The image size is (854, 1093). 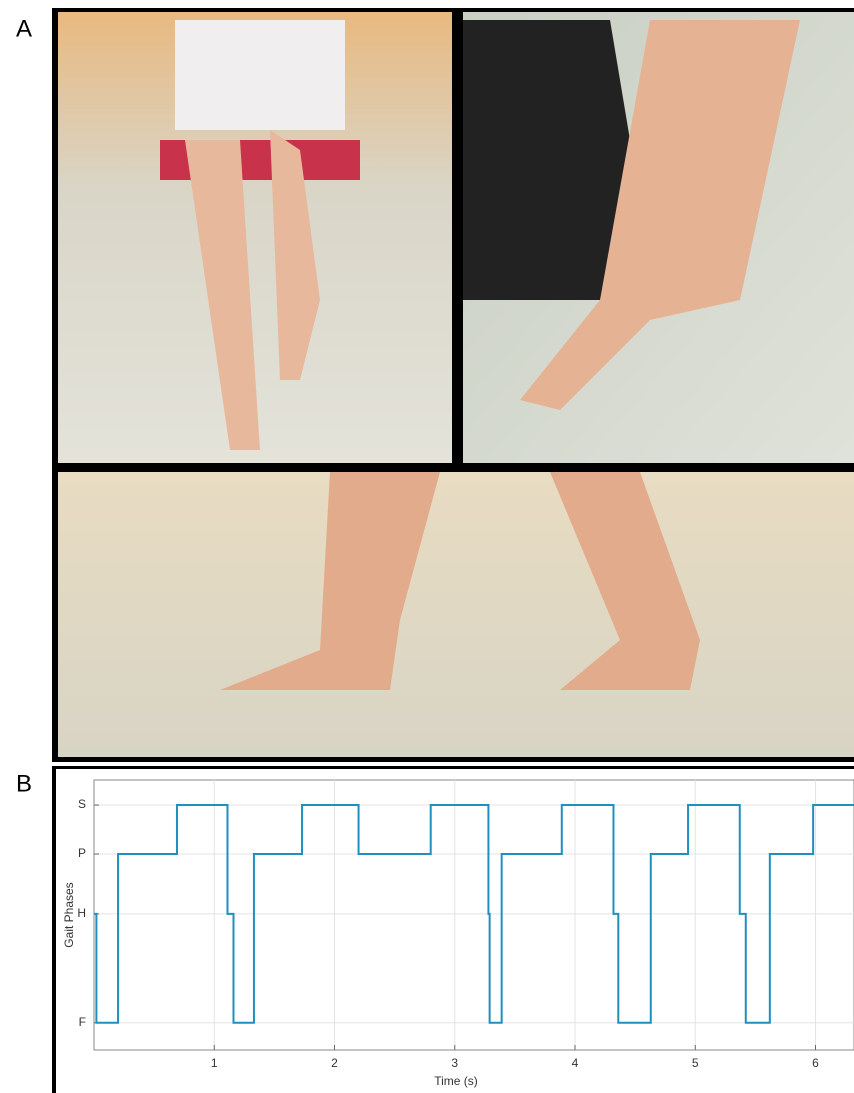 I want to click on x-tick-label: 4, so click(x=575, y=1063).